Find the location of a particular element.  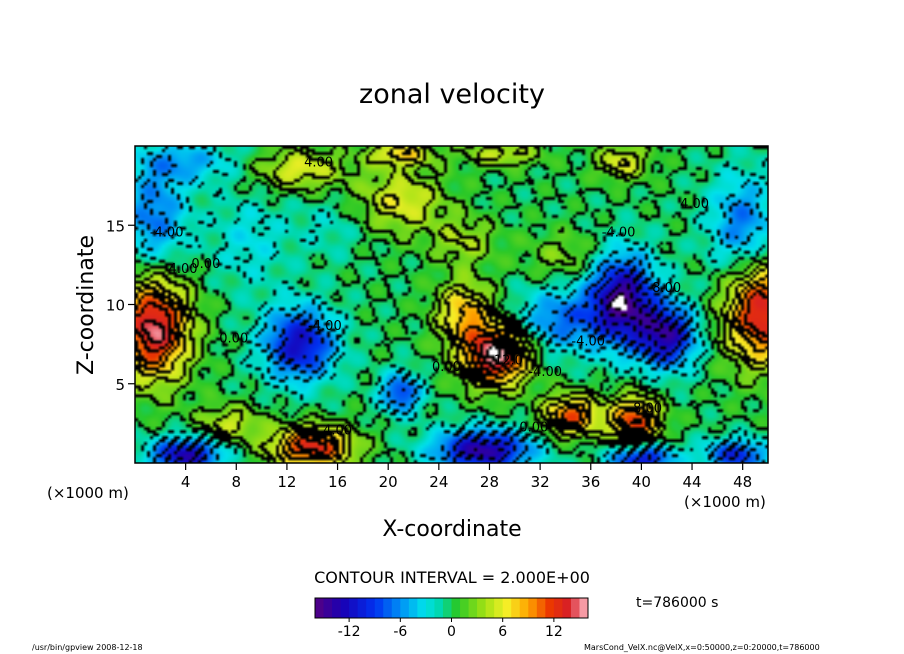

contour-label: 12.0 is located at coordinates (508, 361).